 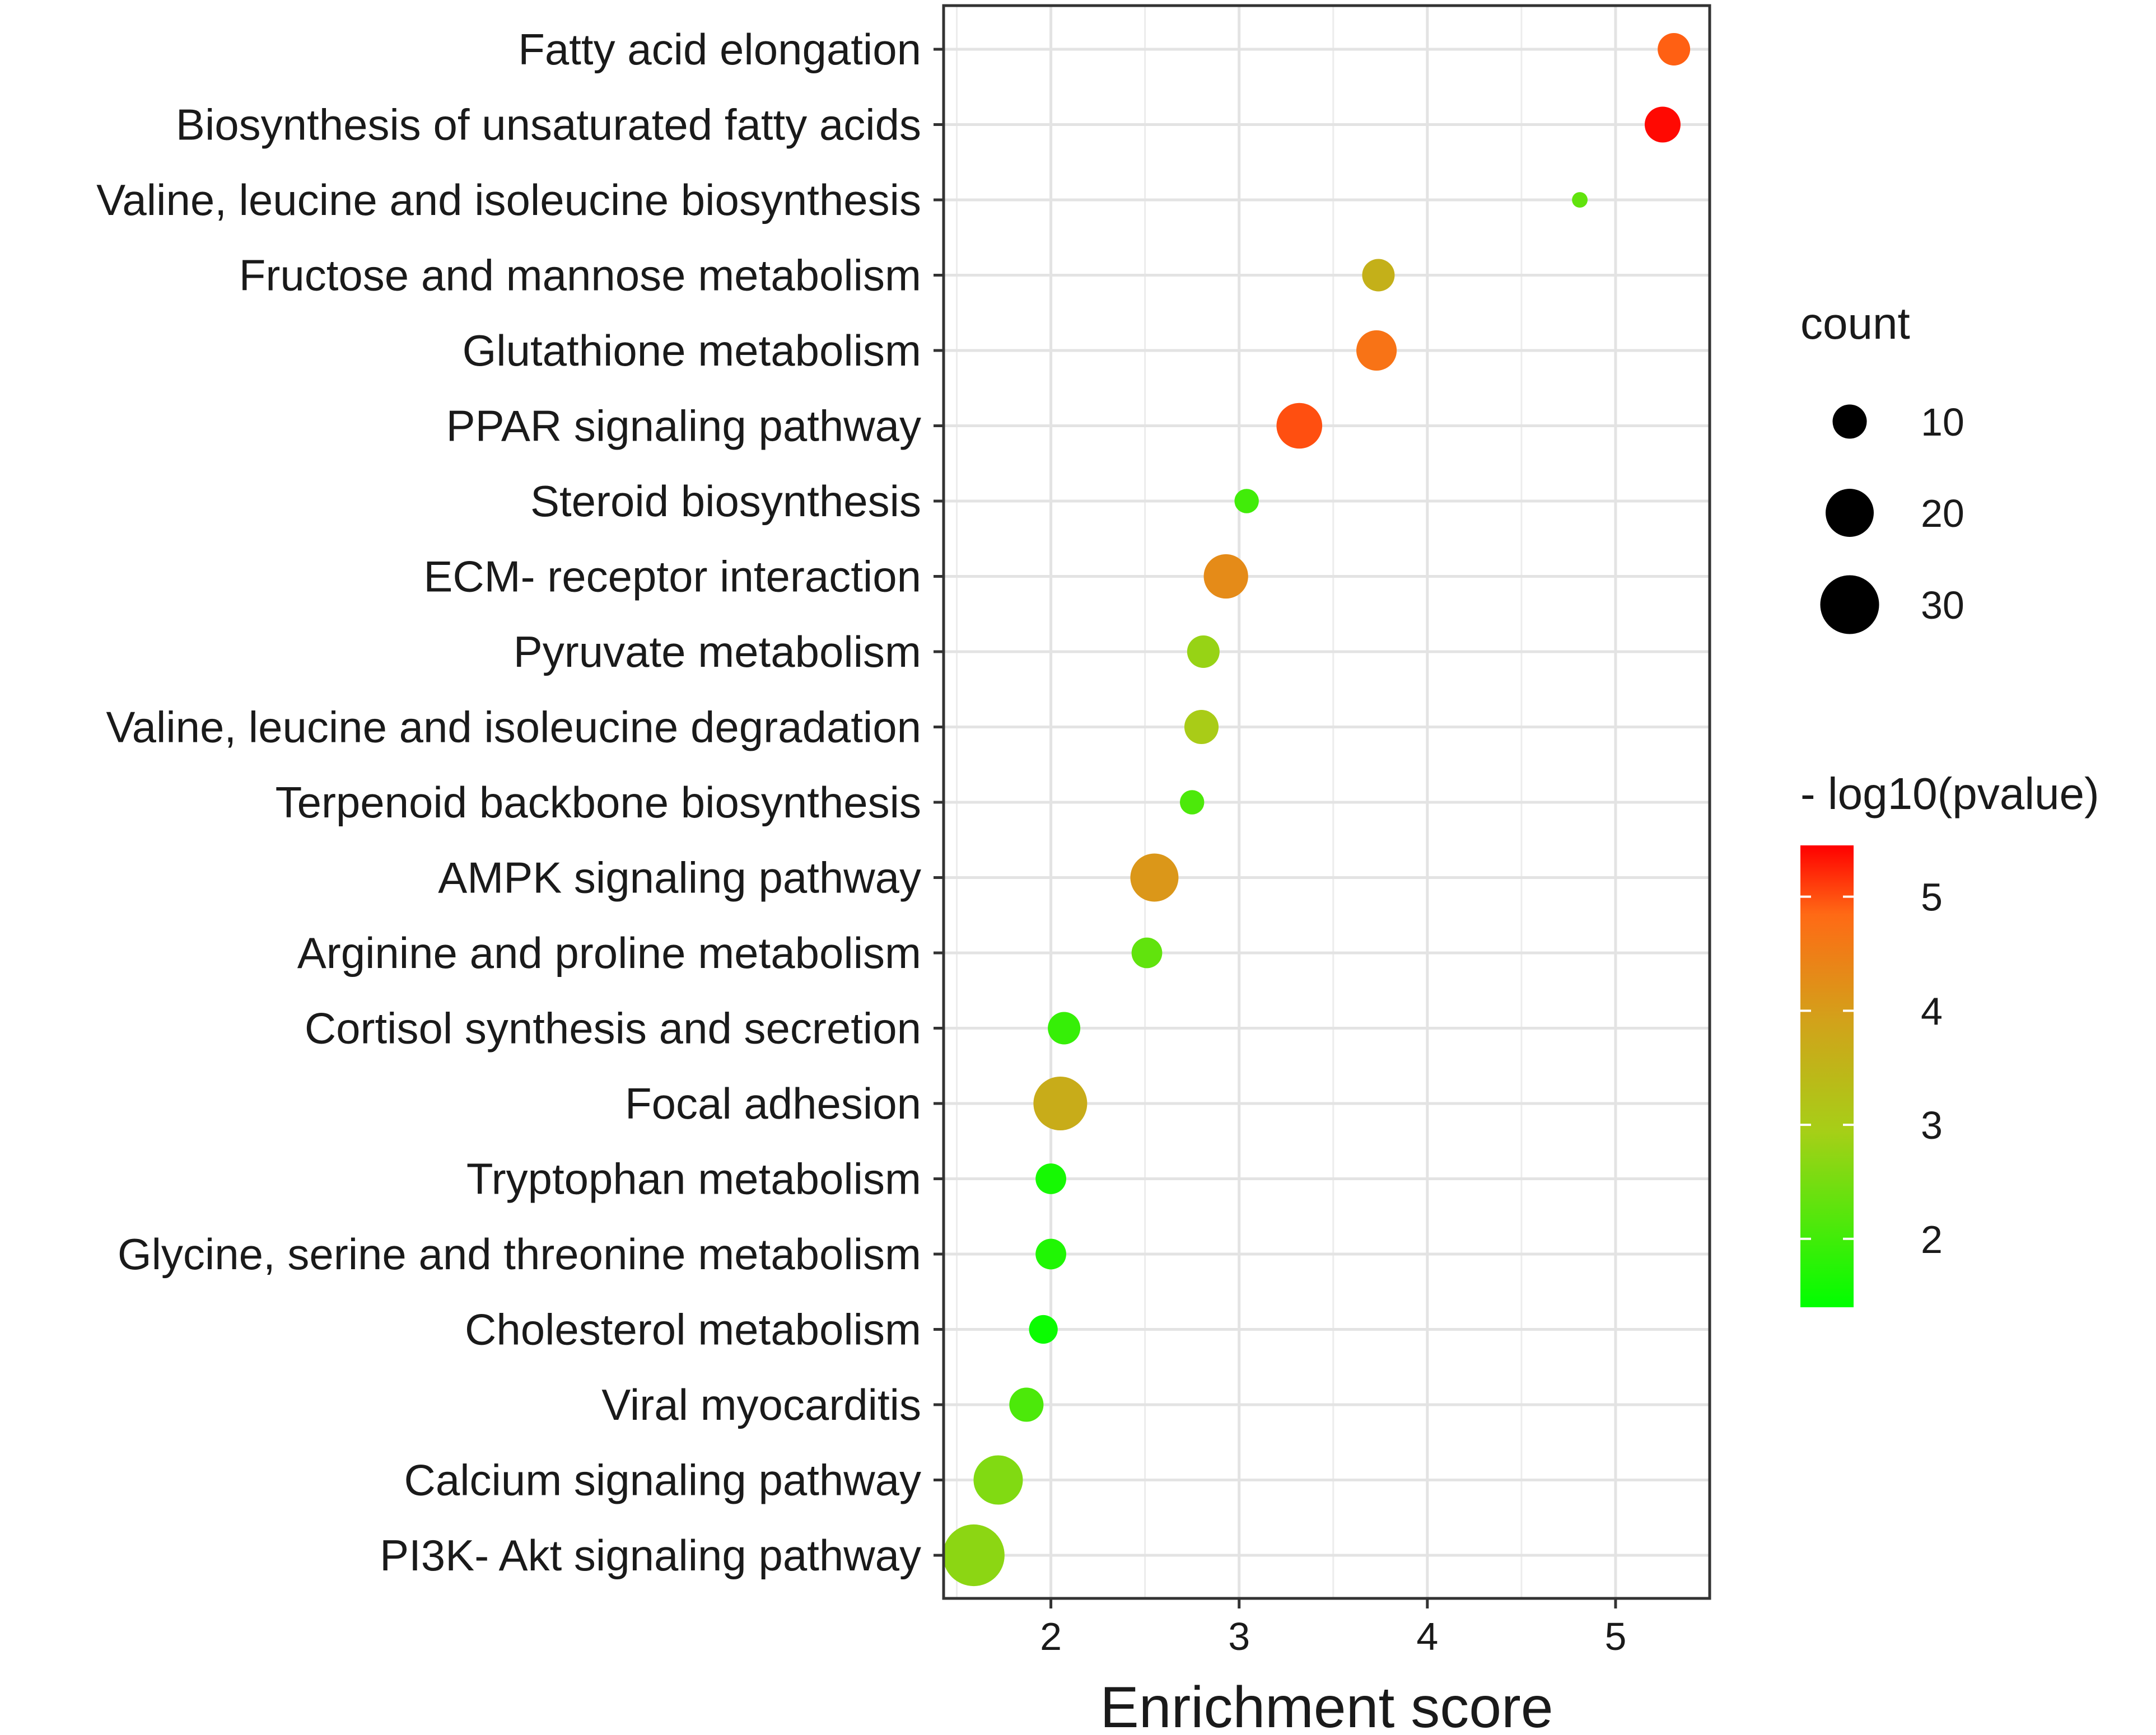 What do you see at coordinates (609, 953) in the screenshot?
I see `y-tick-label: Arginine and proline metabolism` at bounding box center [609, 953].